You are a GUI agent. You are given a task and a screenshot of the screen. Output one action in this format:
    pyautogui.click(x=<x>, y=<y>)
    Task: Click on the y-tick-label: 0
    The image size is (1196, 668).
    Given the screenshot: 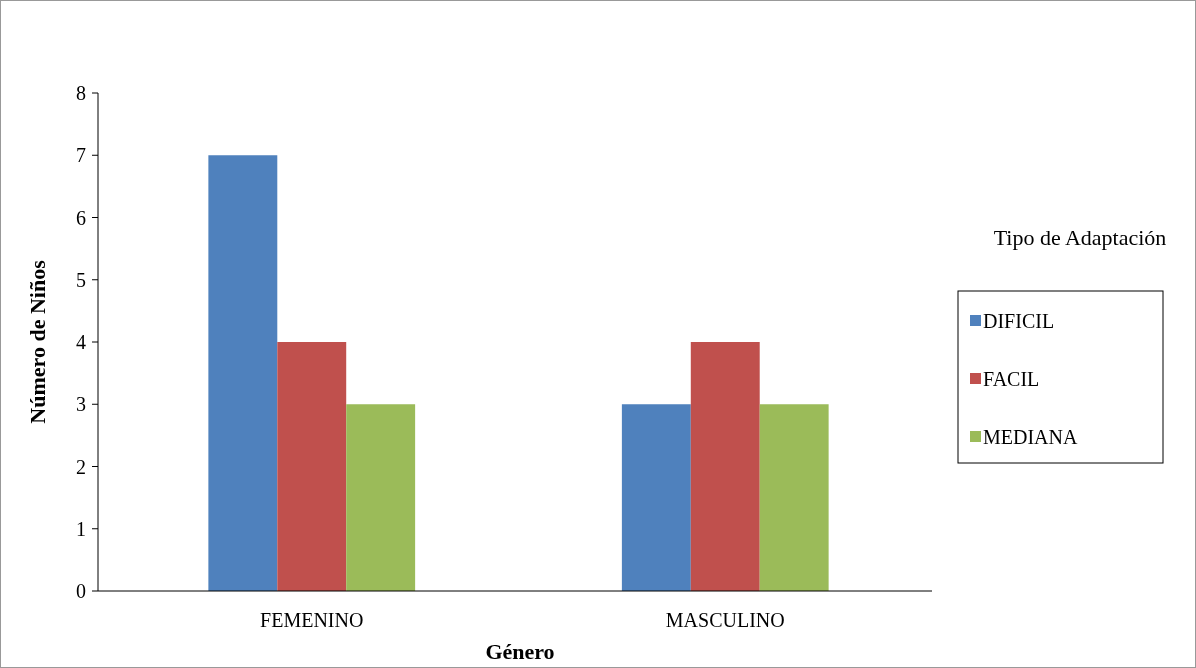 What is the action you would take?
    pyautogui.click(x=81, y=591)
    